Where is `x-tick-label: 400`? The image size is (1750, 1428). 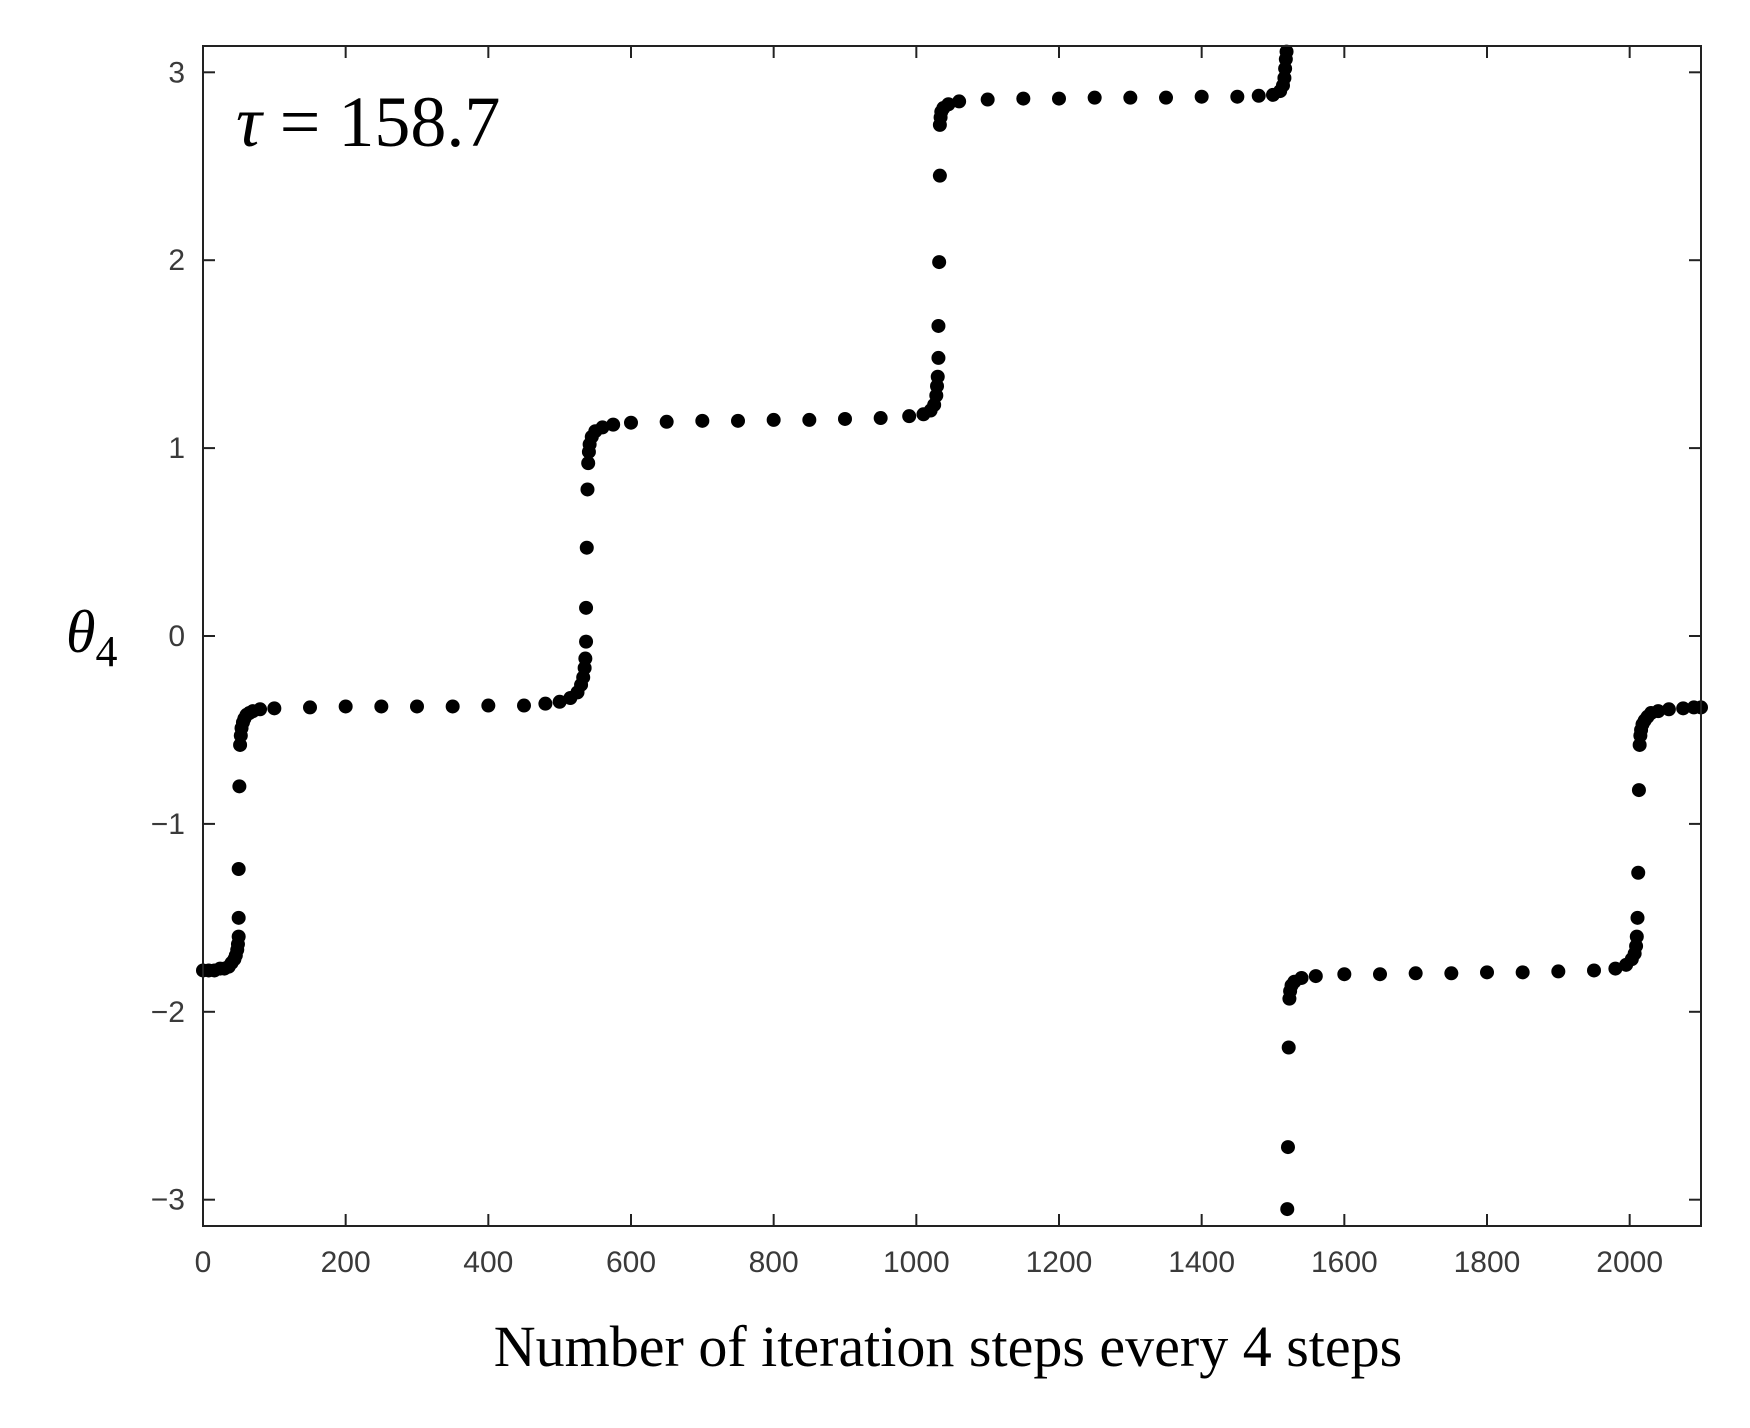 x-tick-label: 400 is located at coordinates (488, 1262).